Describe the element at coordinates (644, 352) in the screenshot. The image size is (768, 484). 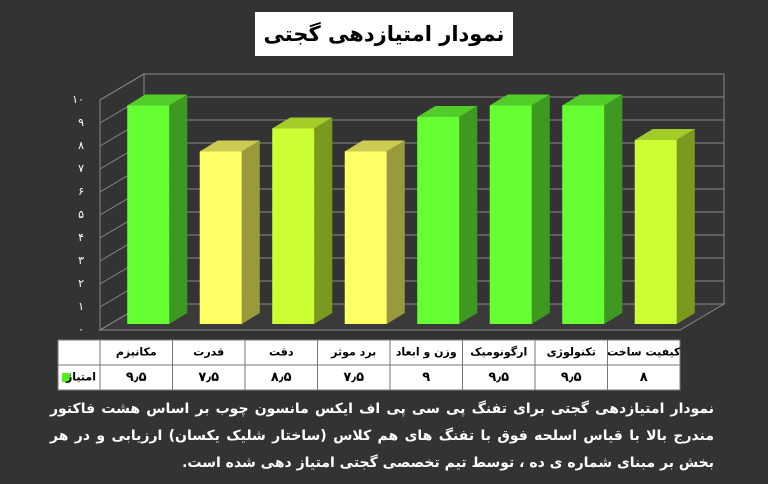
I see `x-tick-label: کیفیت ساخت` at that location.